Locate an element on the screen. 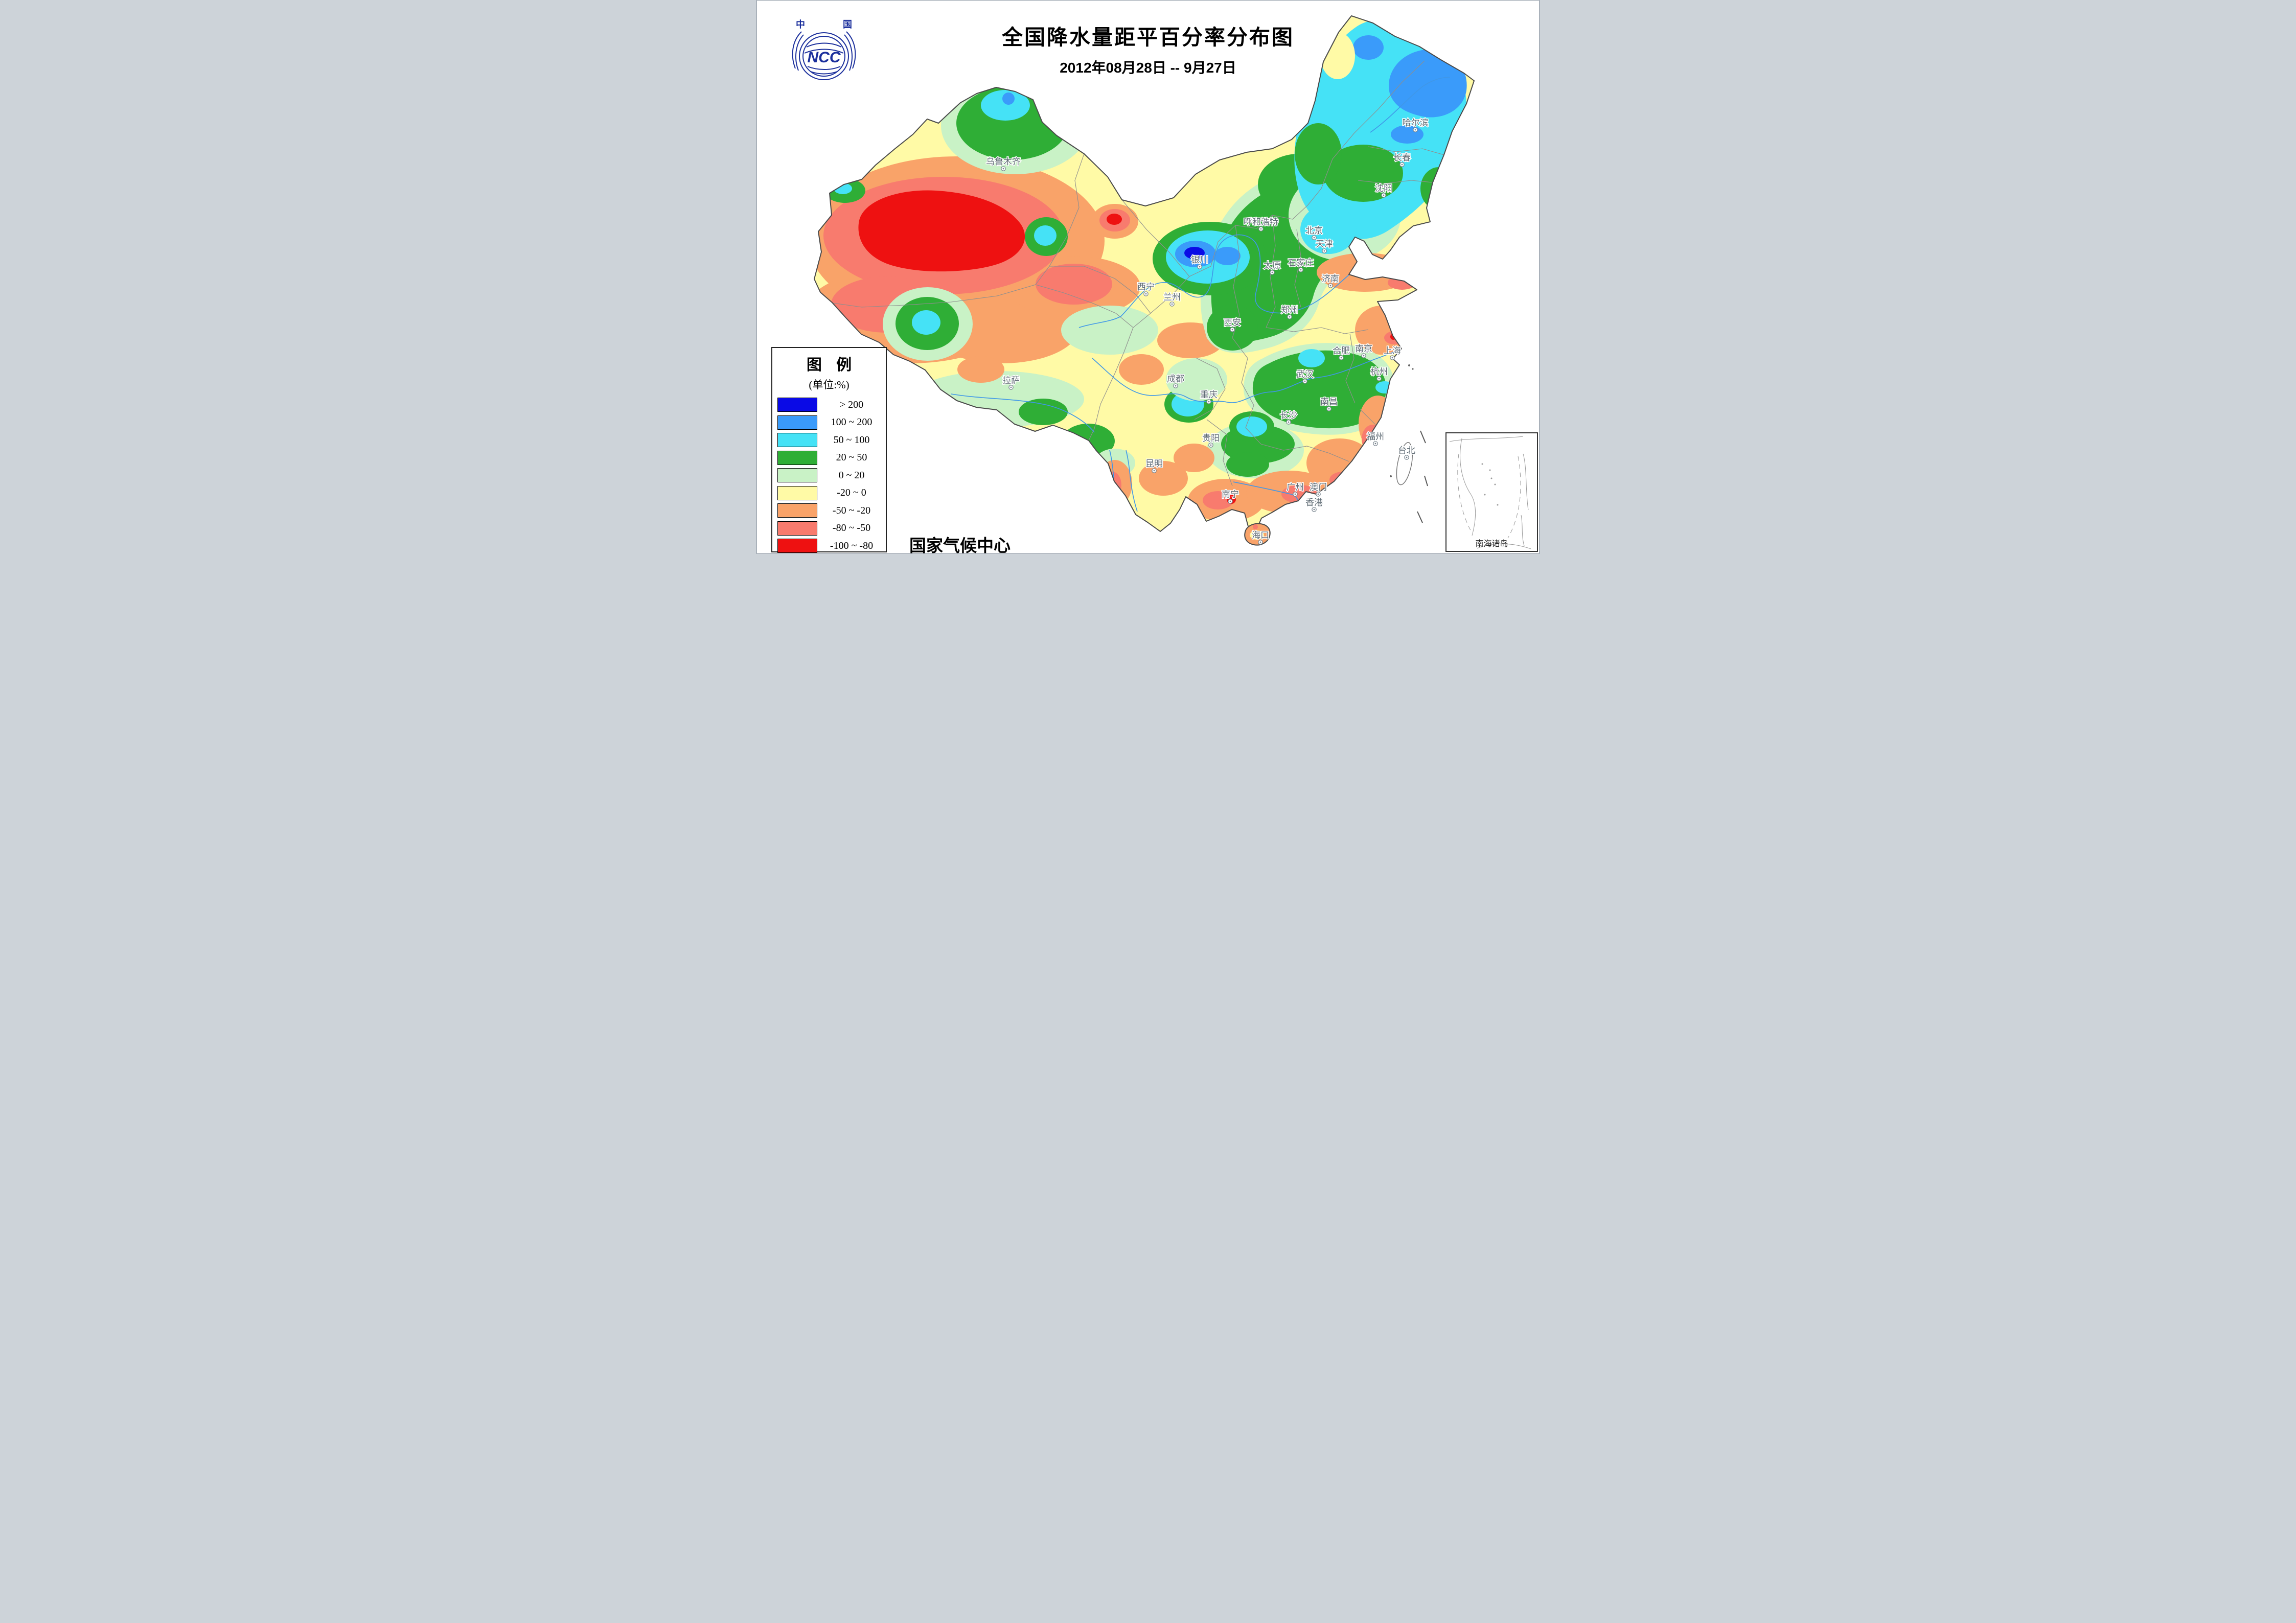 The height and width of the screenshot is (1623, 2296). logo-char-right: 国 is located at coordinates (848, 25).